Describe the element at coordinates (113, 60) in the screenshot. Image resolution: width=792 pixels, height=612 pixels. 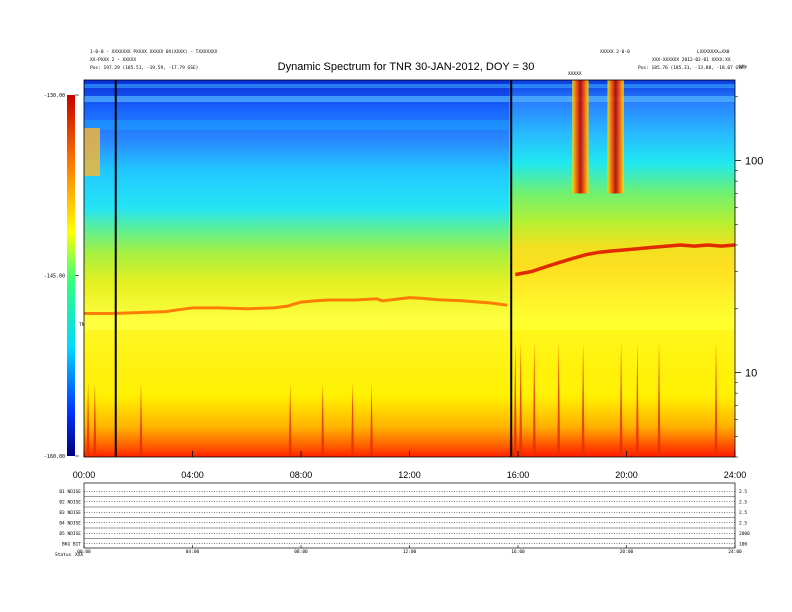
I see `header-left-line-2: XX-PXXX 2 - XXXXX` at that location.